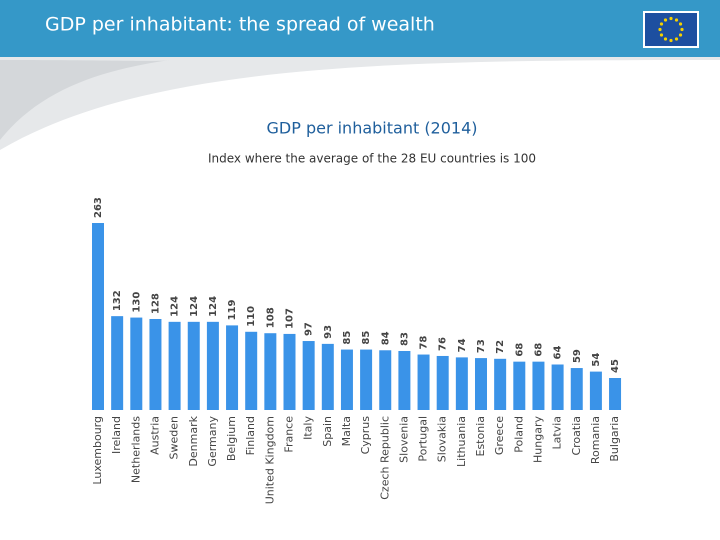 The image size is (720, 540). I want to click on x-tick-label: Denmark, so click(193, 440).